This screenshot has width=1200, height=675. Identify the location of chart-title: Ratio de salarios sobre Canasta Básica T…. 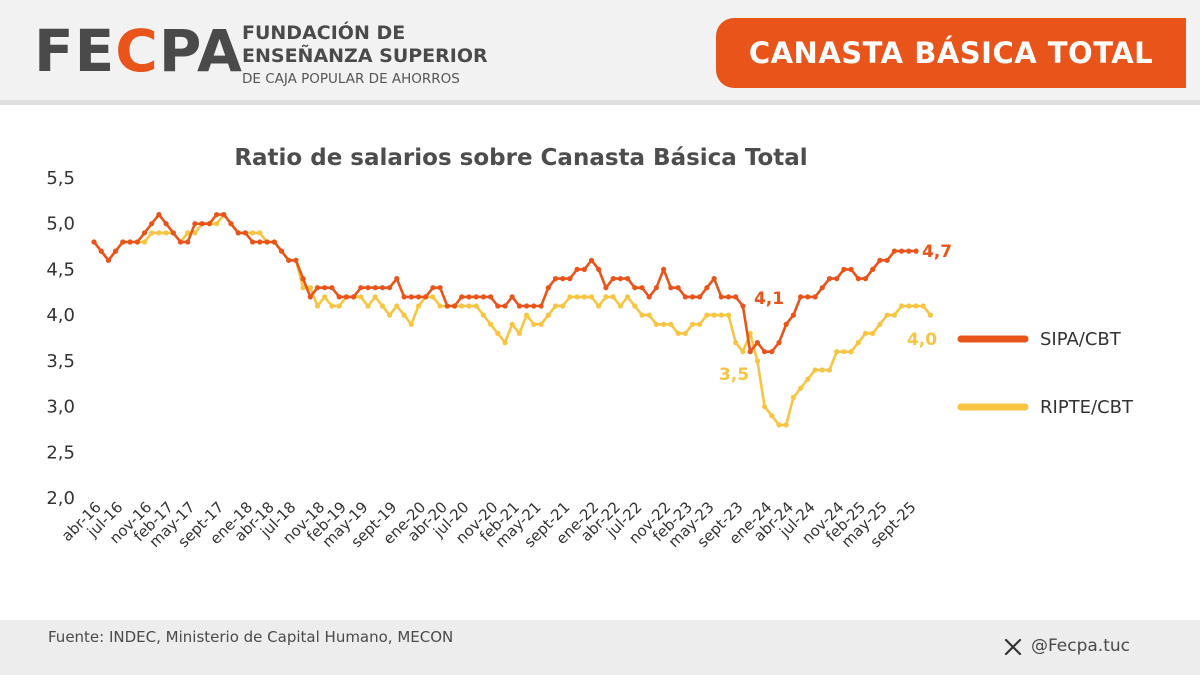
(520, 158).